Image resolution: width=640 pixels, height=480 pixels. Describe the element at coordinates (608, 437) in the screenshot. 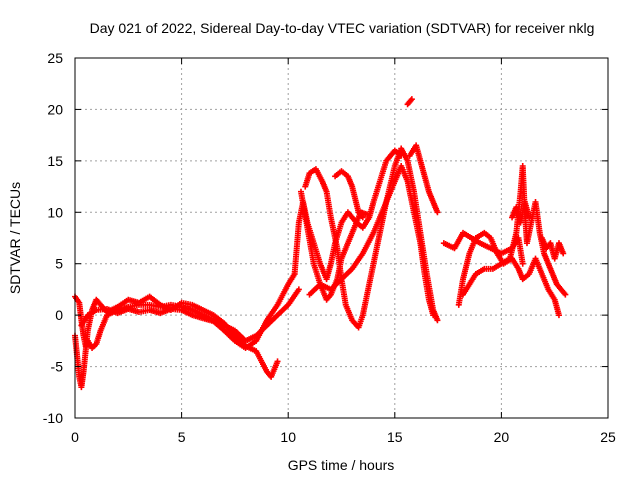

I see `x-tick-label: 25` at that location.